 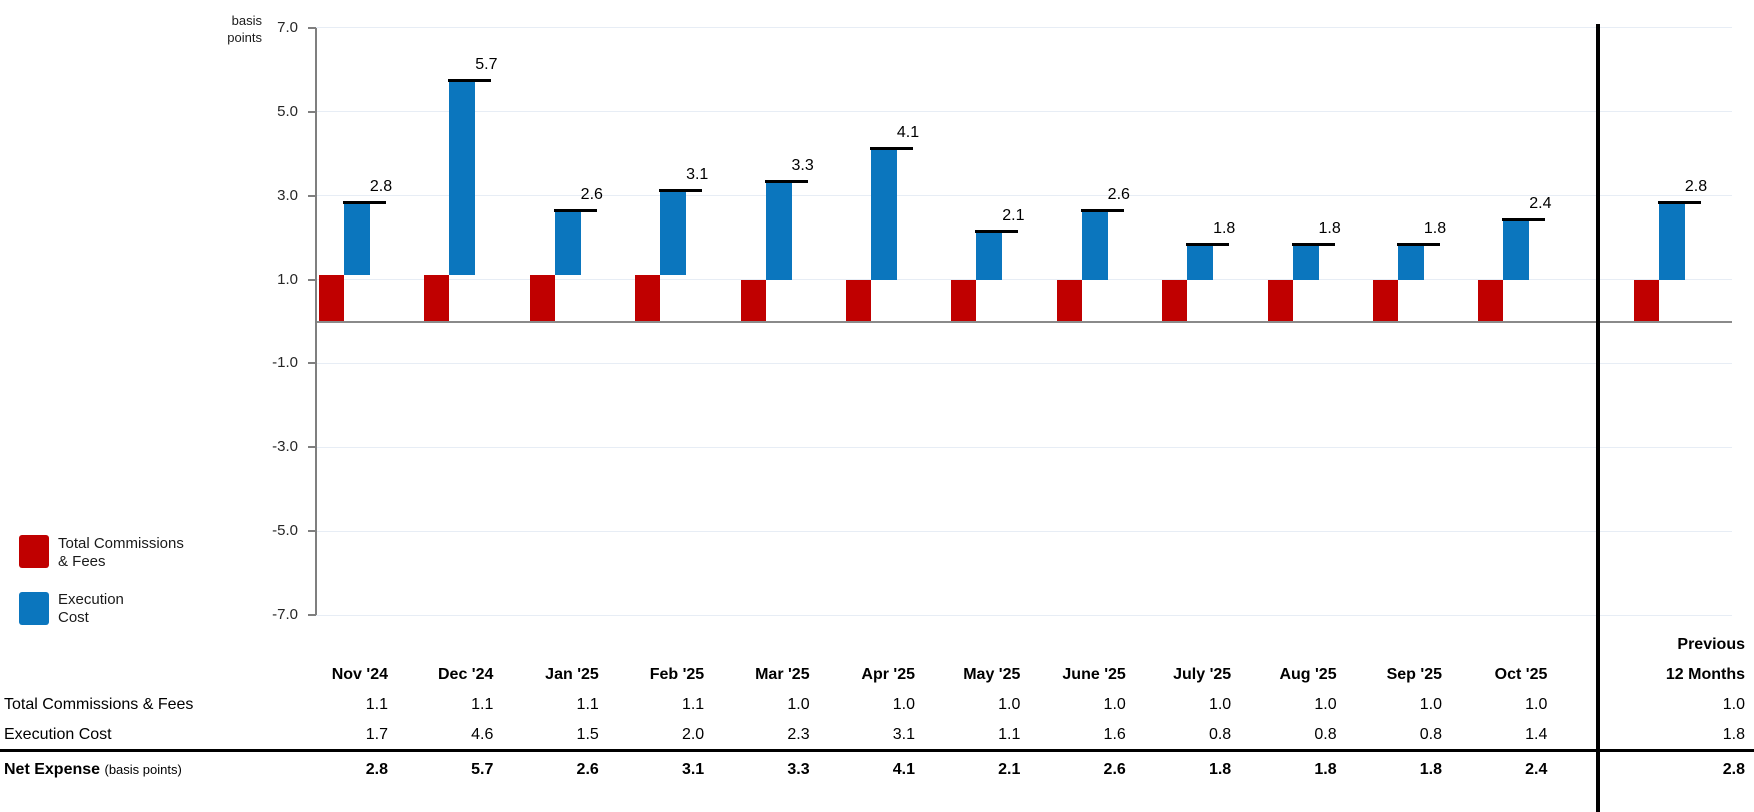 I want to click on unit-label-line1: basis, so click(x=246, y=20).